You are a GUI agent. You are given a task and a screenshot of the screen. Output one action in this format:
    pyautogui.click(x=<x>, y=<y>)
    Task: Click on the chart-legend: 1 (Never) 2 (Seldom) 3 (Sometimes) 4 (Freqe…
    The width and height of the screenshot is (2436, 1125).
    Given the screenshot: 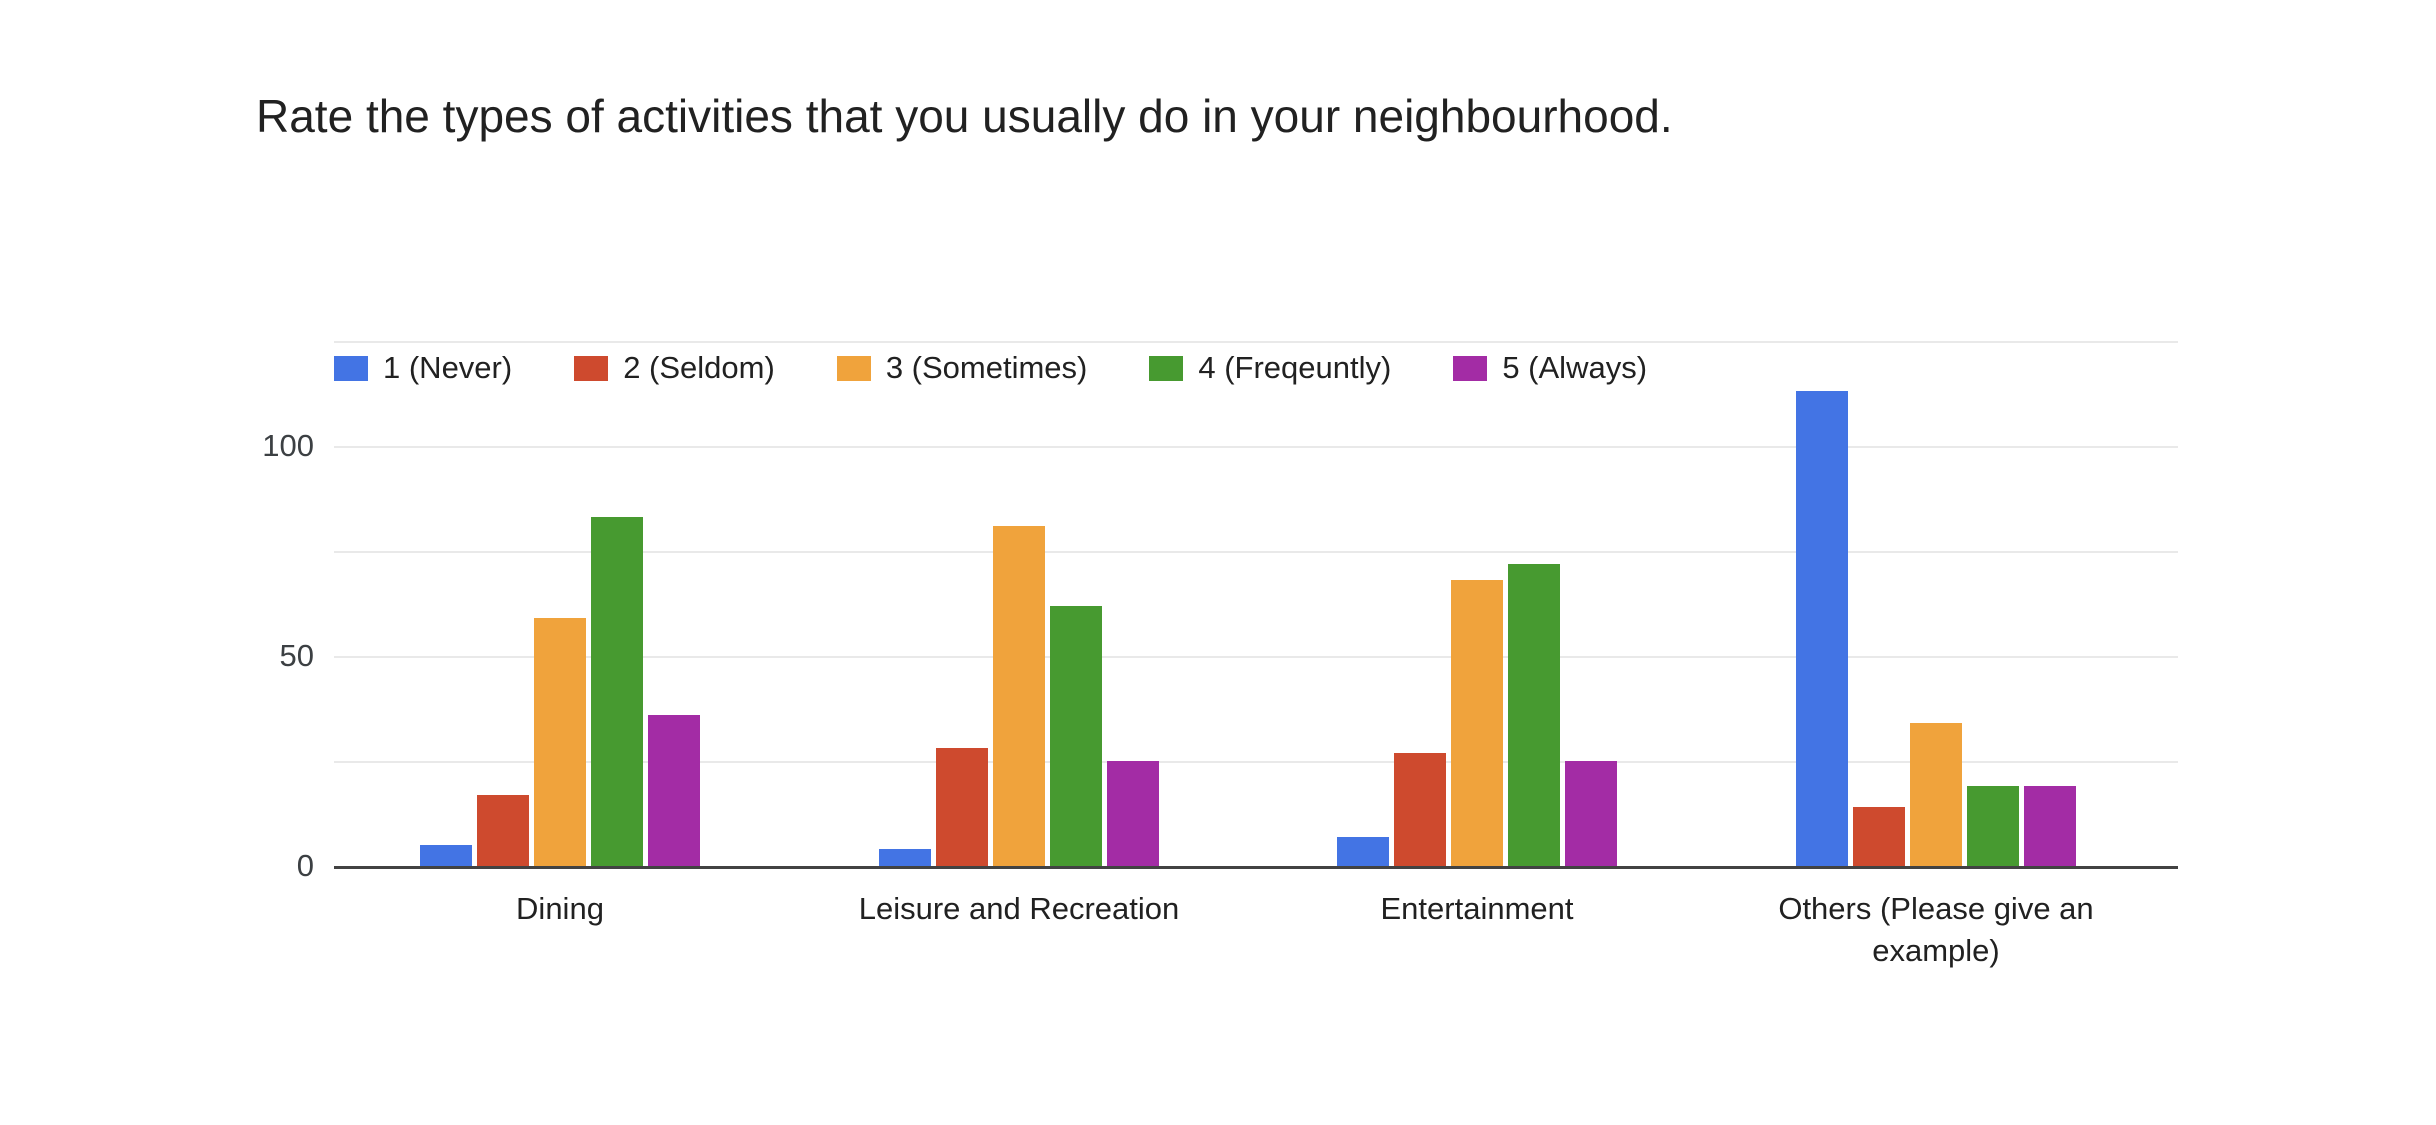 What is the action you would take?
    pyautogui.click(x=990, y=368)
    